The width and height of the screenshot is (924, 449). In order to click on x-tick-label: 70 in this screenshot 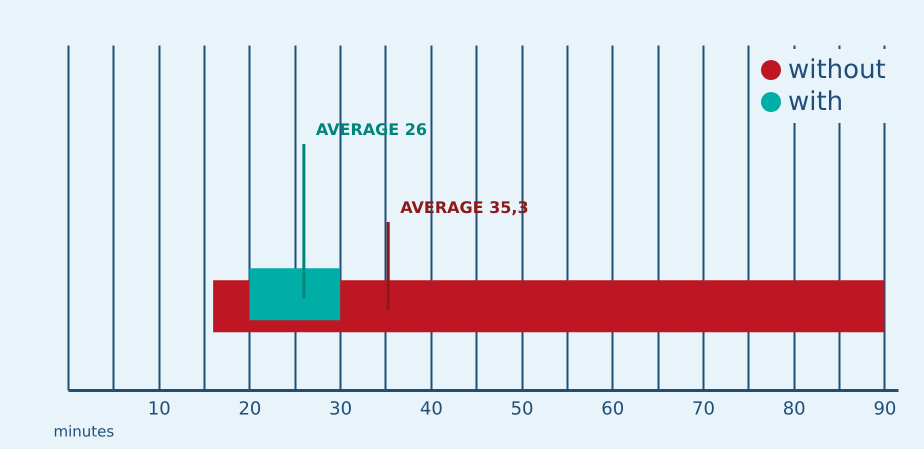, I will do `click(703, 409)`.